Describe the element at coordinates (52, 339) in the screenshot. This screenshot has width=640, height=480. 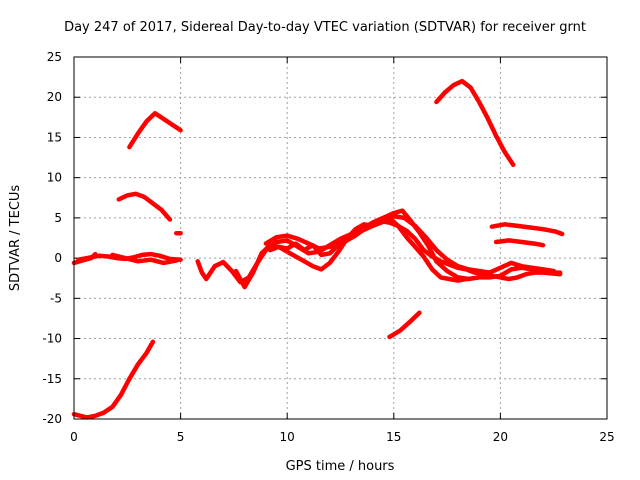
I see `y-tick-label: -10` at that location.